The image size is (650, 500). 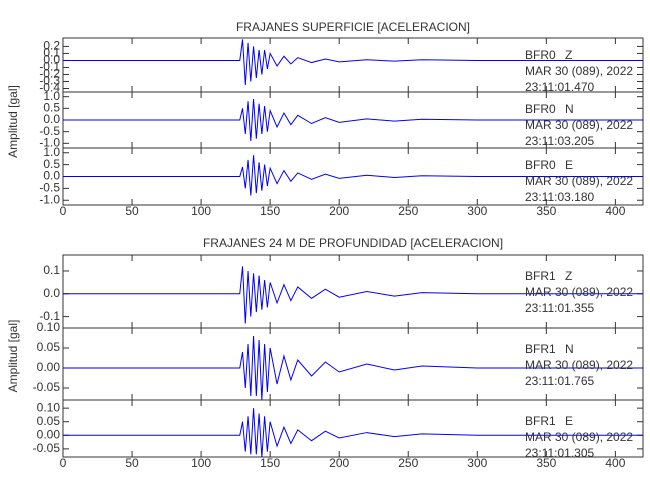 I want to click on y-tick-label: -0.4, so click(x=49, y=88).